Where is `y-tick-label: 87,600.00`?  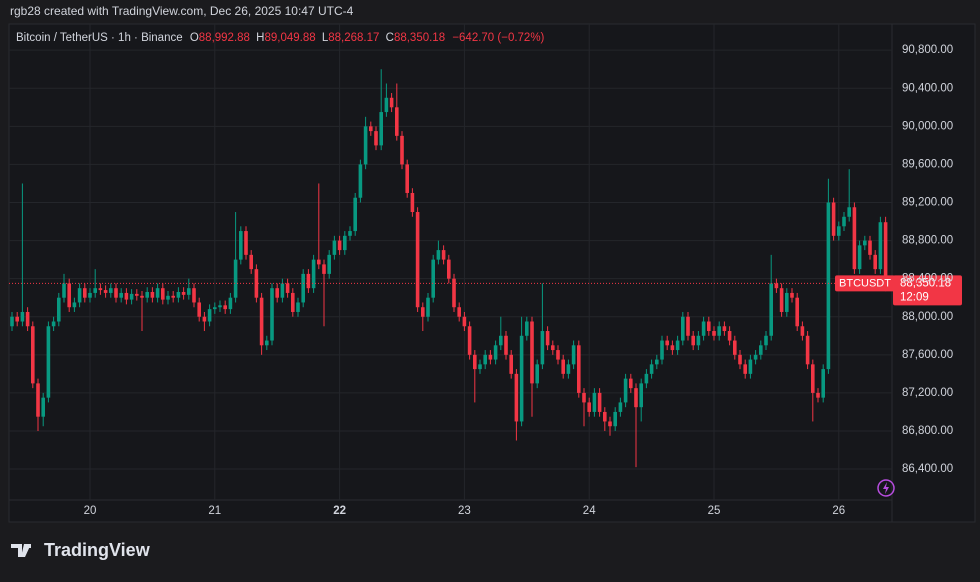
y-tick-label: 87,600.00 is located at coordinates (927, 355).